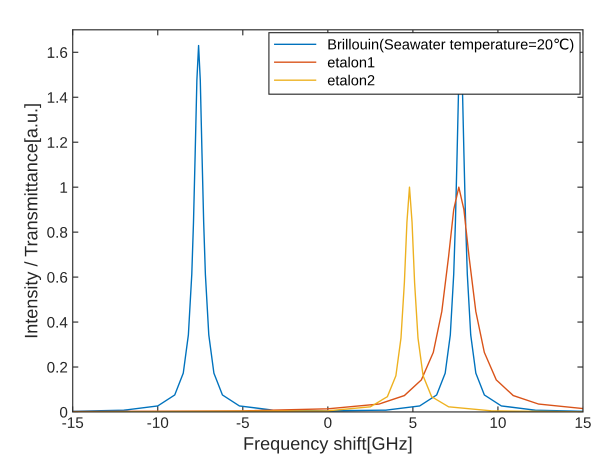 The image size is (606, 473). I want to click on x-tick-label: 15, so click(583, 422).